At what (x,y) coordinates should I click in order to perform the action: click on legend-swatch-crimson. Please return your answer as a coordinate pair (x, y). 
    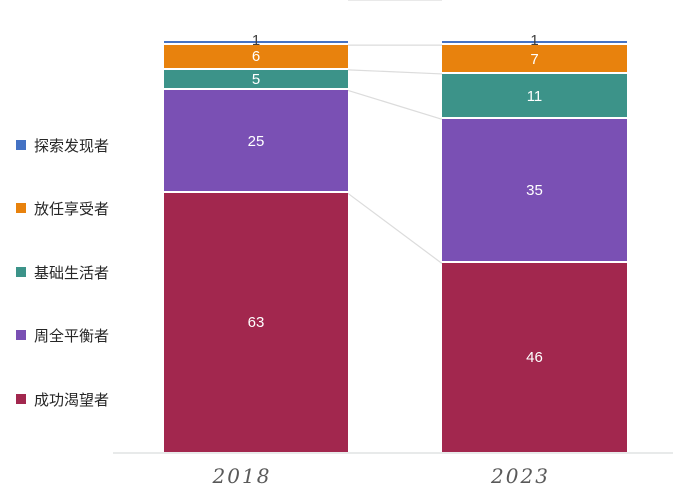
    Looking at the image, I should click on (21, 399).